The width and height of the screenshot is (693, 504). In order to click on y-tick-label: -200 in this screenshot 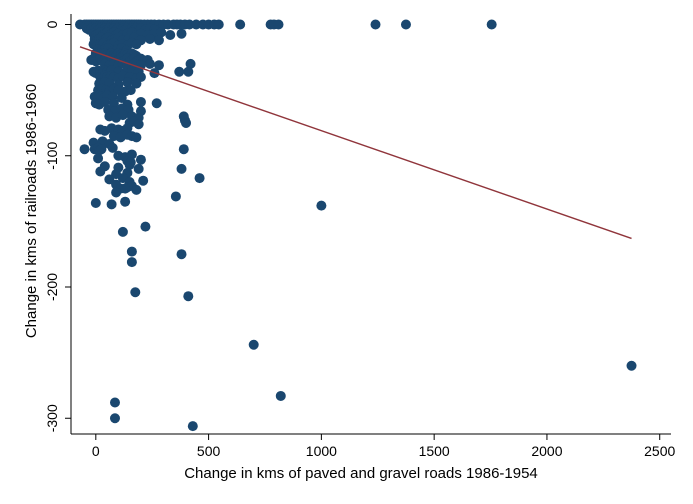, I will do `click(52, 287)`.